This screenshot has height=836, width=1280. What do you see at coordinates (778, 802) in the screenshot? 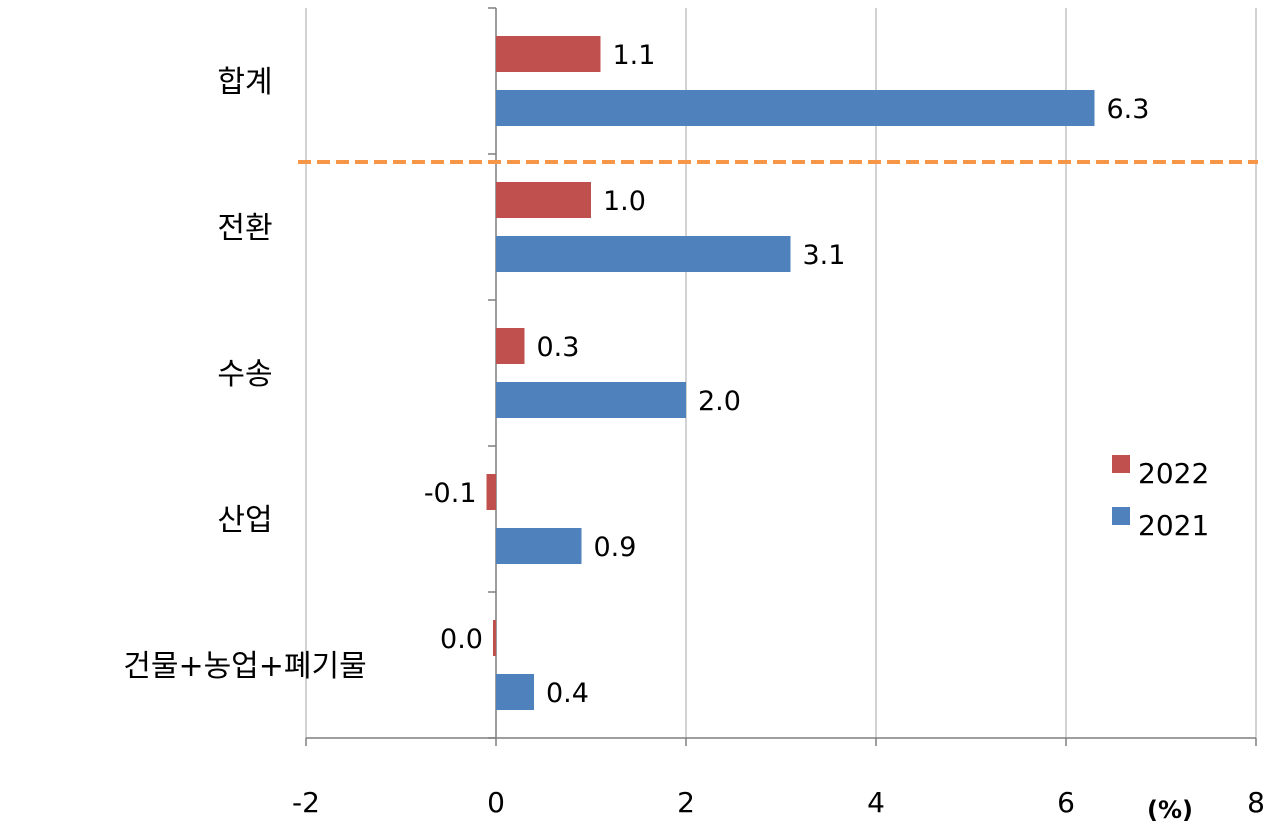
I see `x-tick-labels: -2 0 2 4 6 8` at bounding box center [778, 802].